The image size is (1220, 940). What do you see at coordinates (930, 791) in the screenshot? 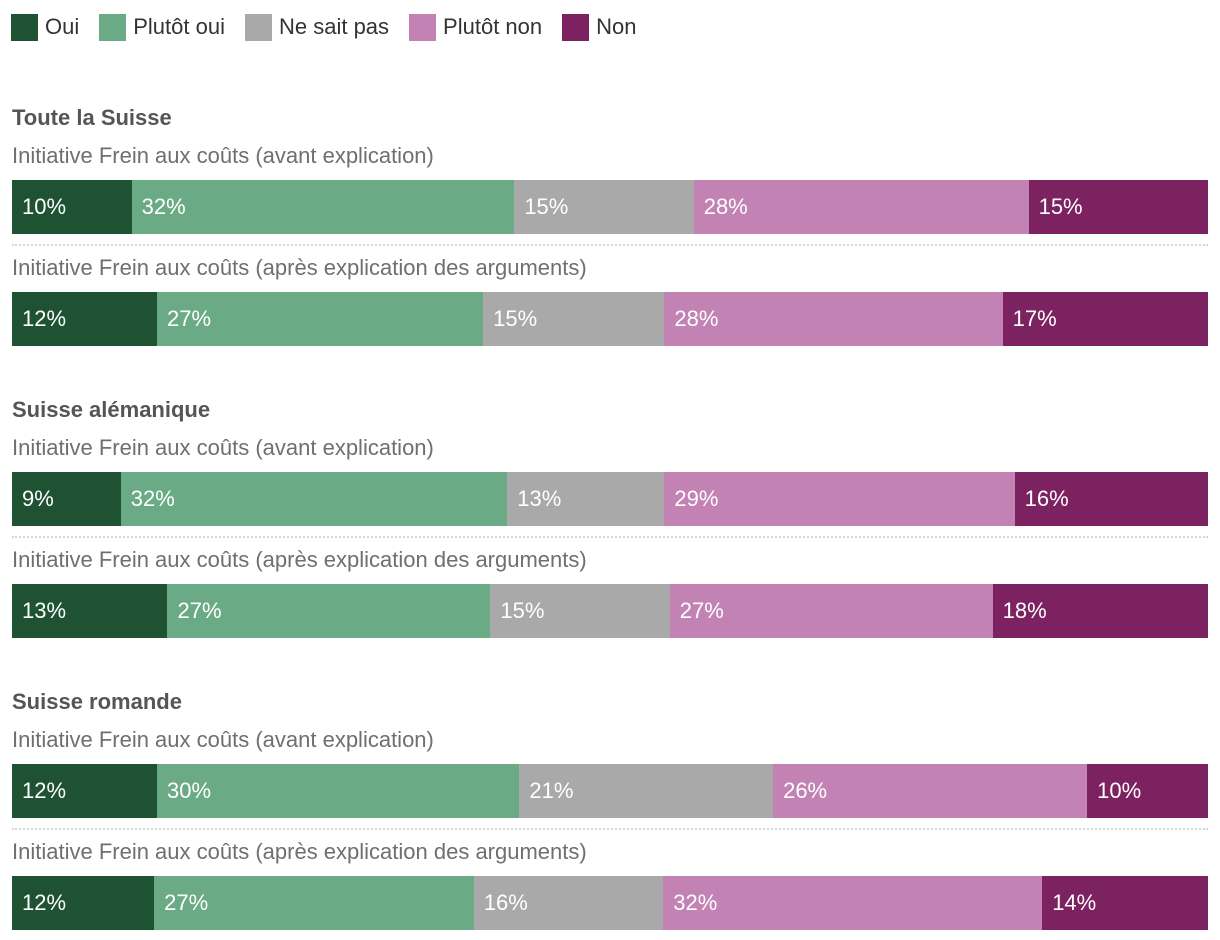
I see `bar-segment-plutot-non: 26%` at bounding box center [930, 791].